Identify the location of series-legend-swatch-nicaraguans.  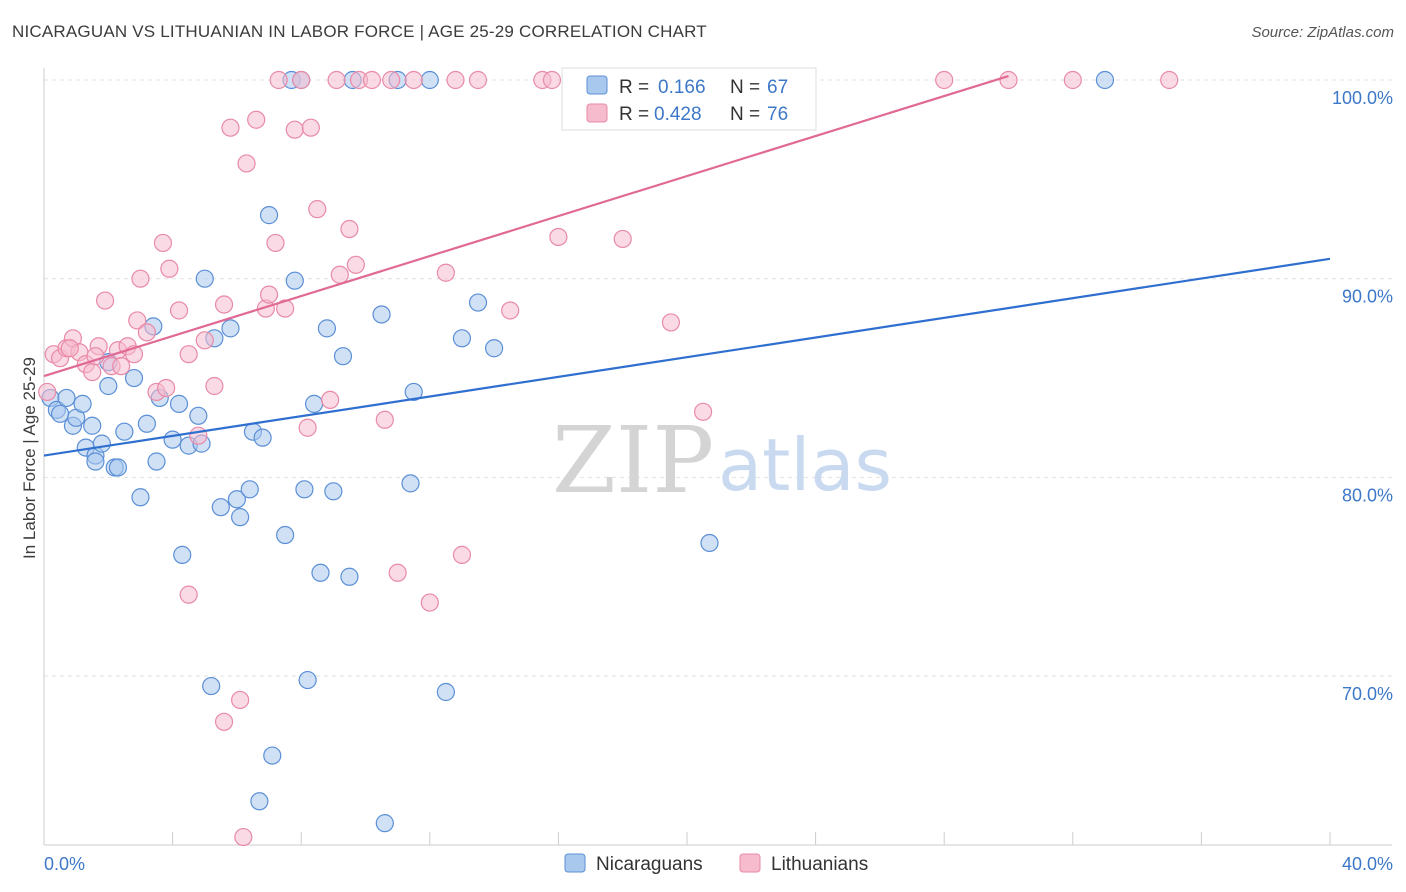
(575, 863).